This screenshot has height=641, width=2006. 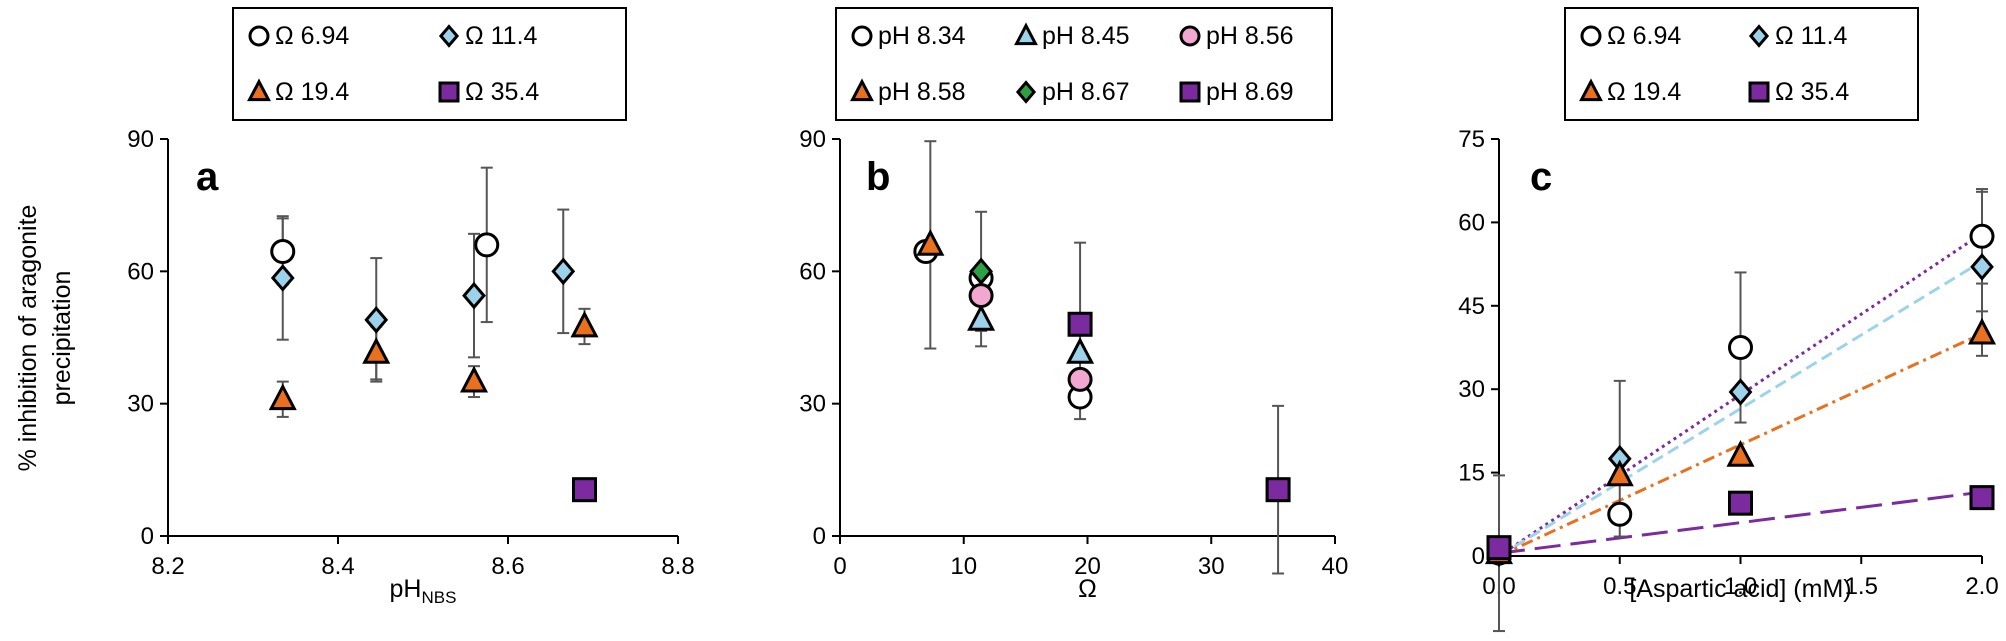 I want to click on legend-entry: pH 8.34, so click(x=908, y=36).